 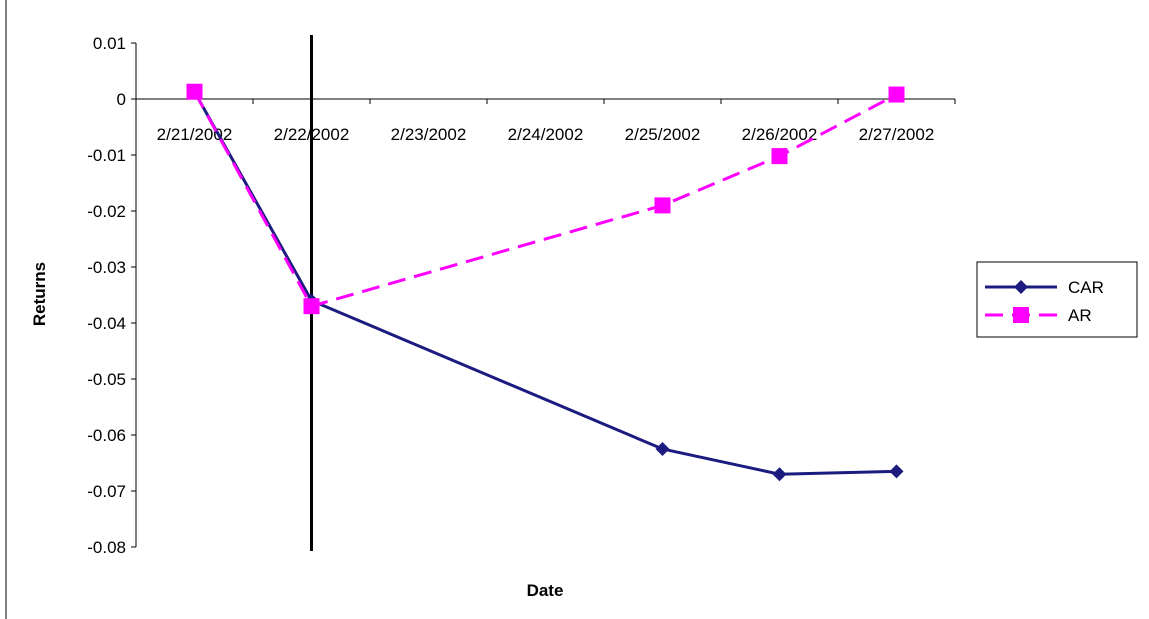 I want to click on y-tick-label: -0.05, so click(x=106, y=379).